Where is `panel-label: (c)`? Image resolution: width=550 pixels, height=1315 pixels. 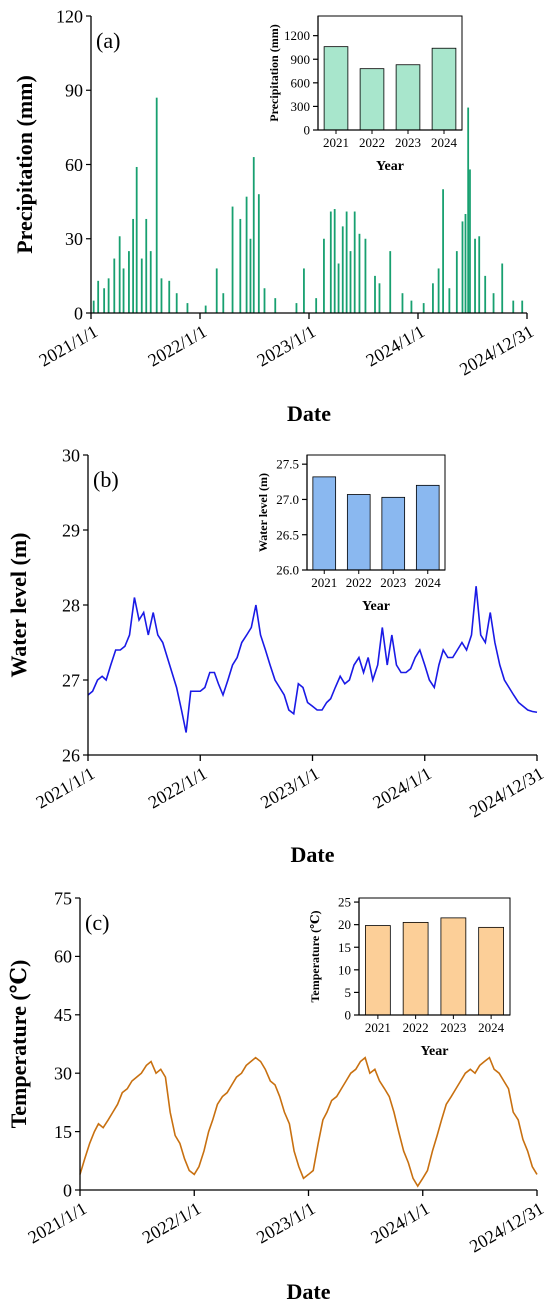
panel-label: (c) is located at coordinates (97, 922).